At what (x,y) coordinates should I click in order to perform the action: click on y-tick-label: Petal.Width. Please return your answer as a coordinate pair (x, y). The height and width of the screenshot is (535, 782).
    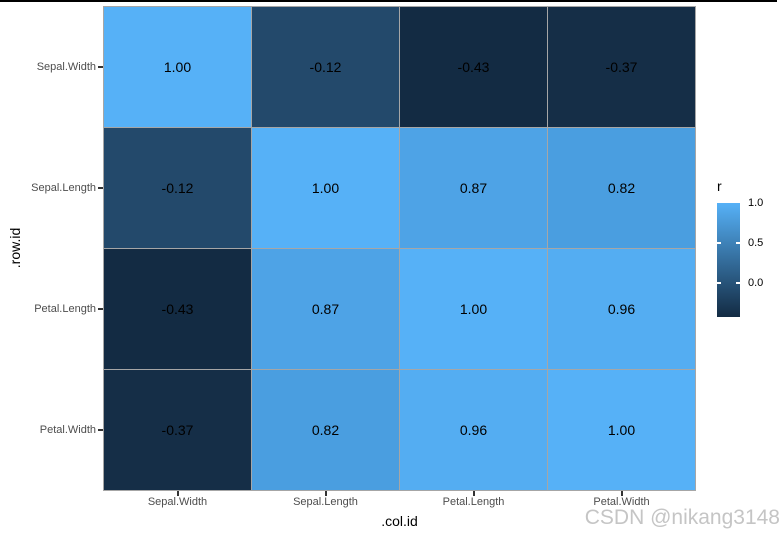
    Looking at the image, I should click on (67, 430).